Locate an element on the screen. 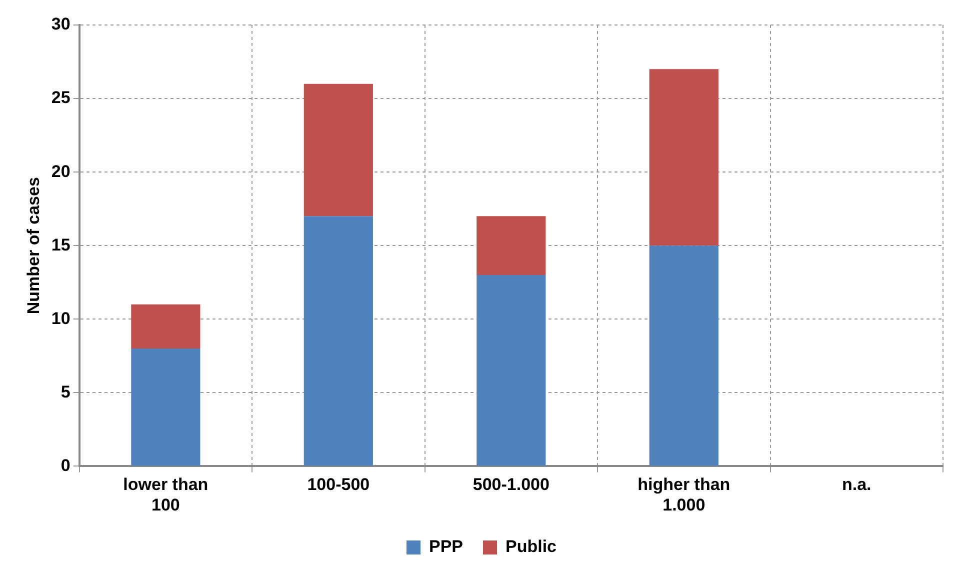 Image resolution: width=963 pixels, height=581 pixels. y-tick-label: 30 is located at coordinates (60, 24).